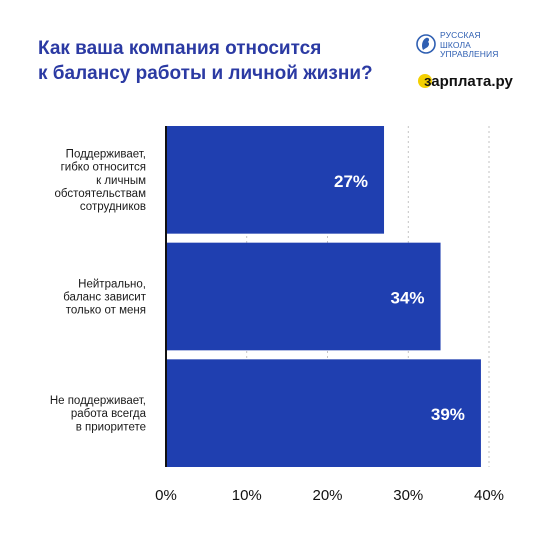 Image resolution: width=540 pixels, height=540 pixels. What do you see at coordinates (109, 414) in the screenshot?
I see `category-label-line: работа всегда` at bounding box center [109, 414].